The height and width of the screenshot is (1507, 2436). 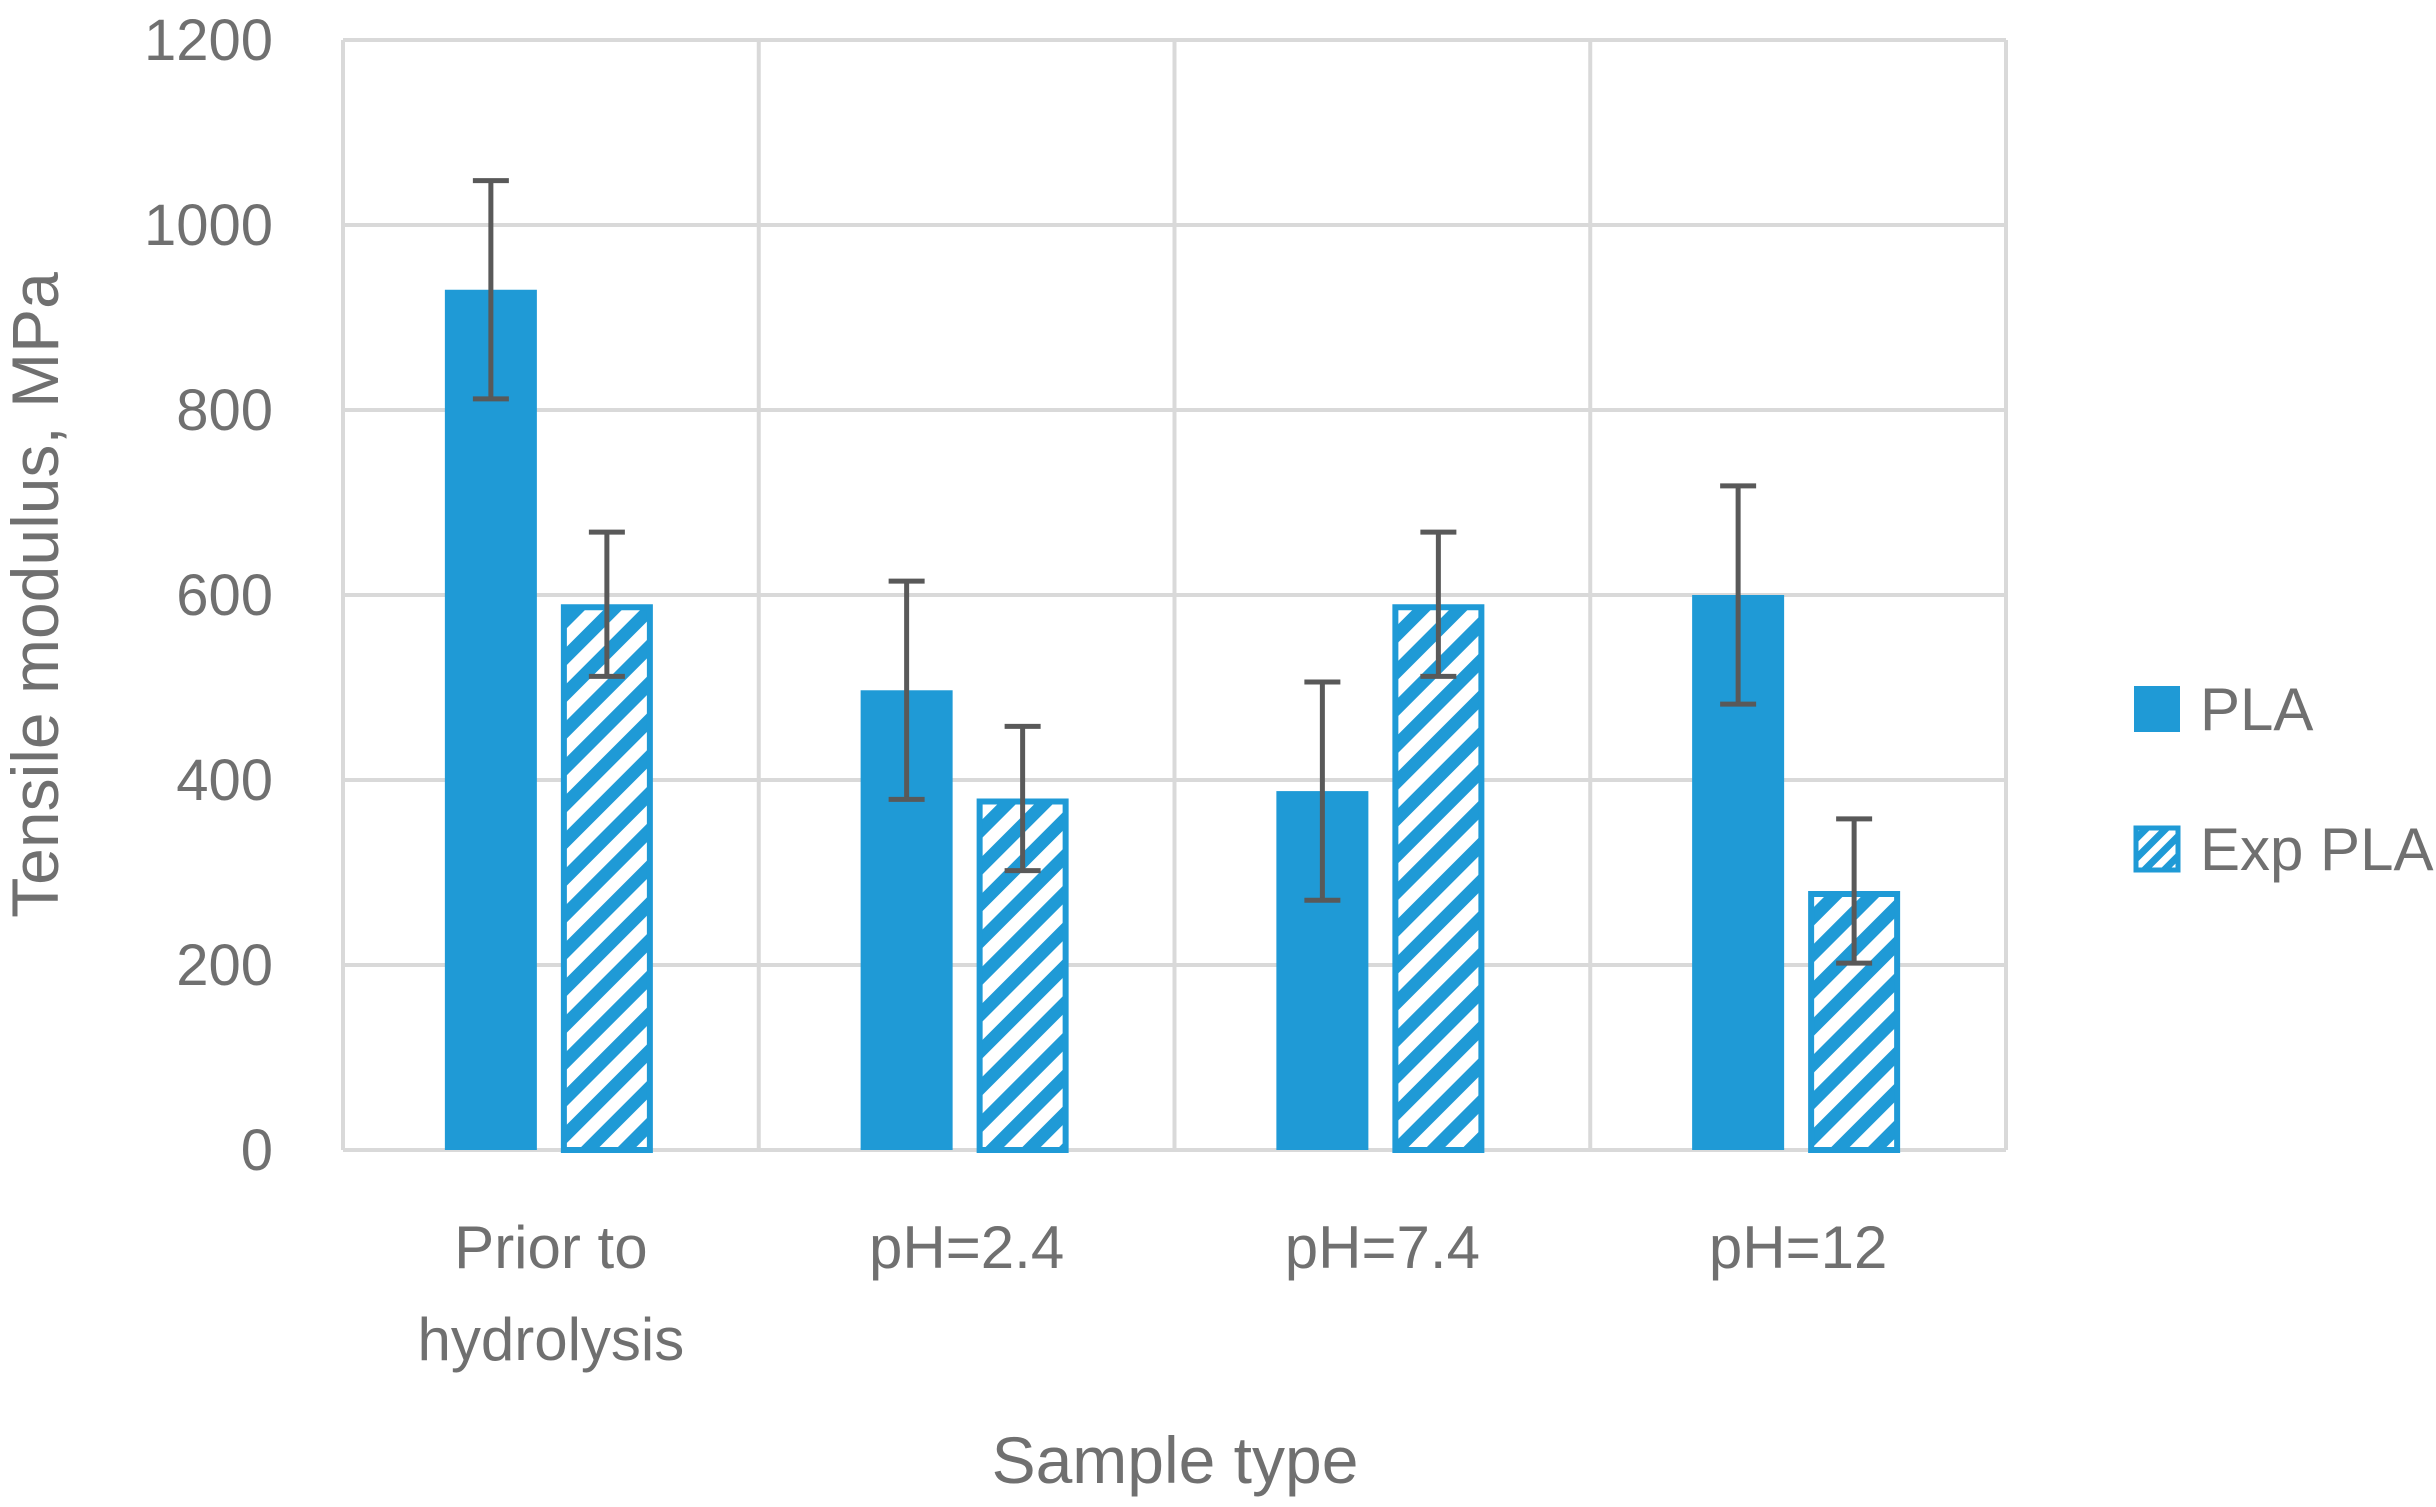 I want to click on x-category-label: pH=12, so click(x=1798, y=1247).